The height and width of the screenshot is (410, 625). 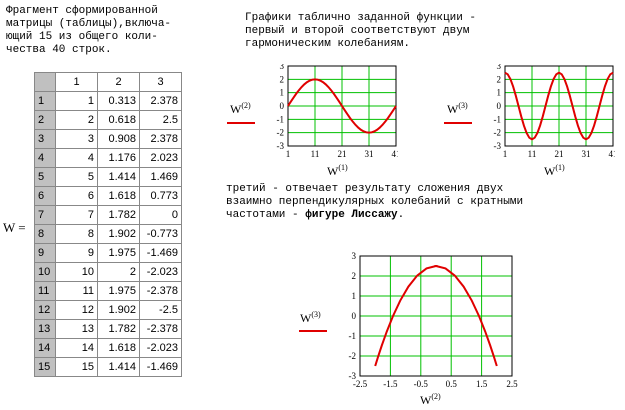 What do you see at coordinates (118, 101) in the screenshot?
I see `table-cell: 0.313` at bounding box center [118, 101].